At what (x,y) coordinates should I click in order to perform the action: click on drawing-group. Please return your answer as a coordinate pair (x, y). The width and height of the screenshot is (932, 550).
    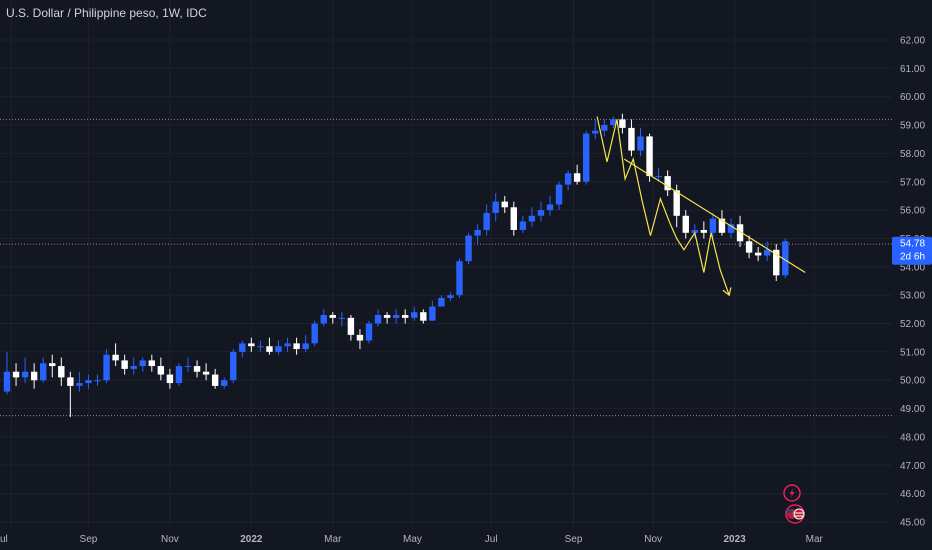
    Looking at the image, I should click on (701, 206).